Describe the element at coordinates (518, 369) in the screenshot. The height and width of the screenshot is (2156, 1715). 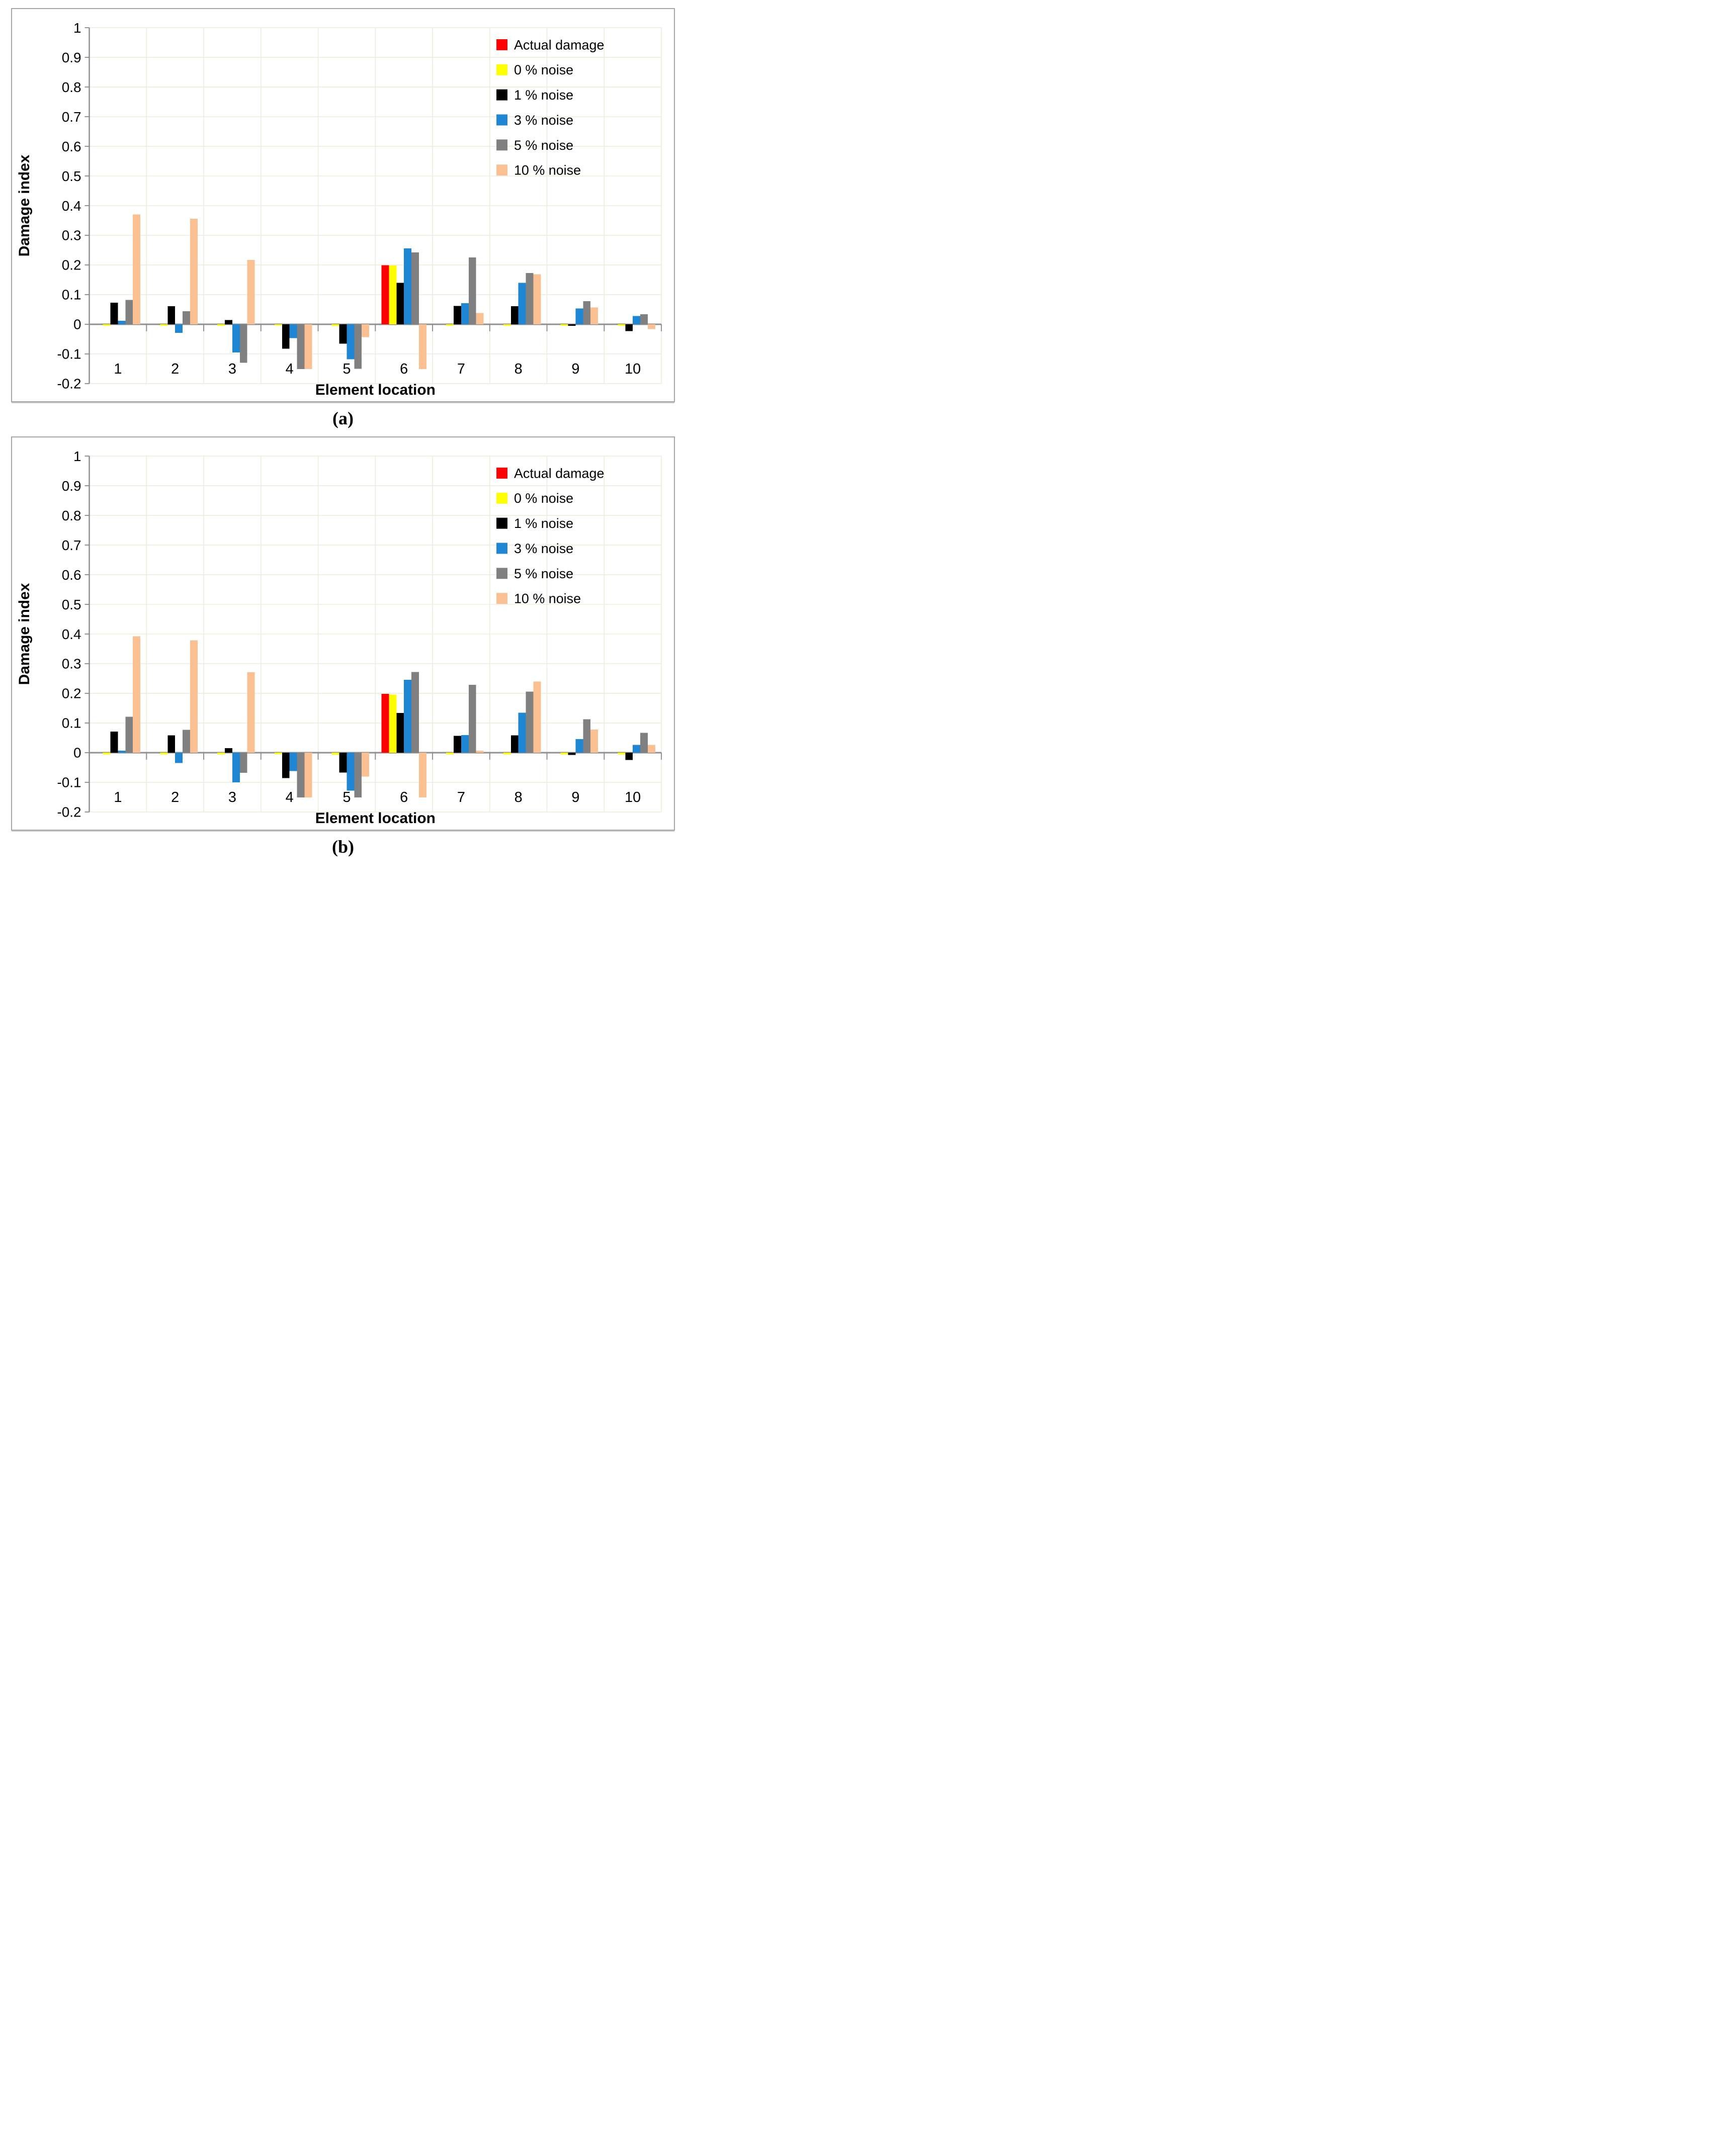
I see `x-tick-label: 8` at that location.